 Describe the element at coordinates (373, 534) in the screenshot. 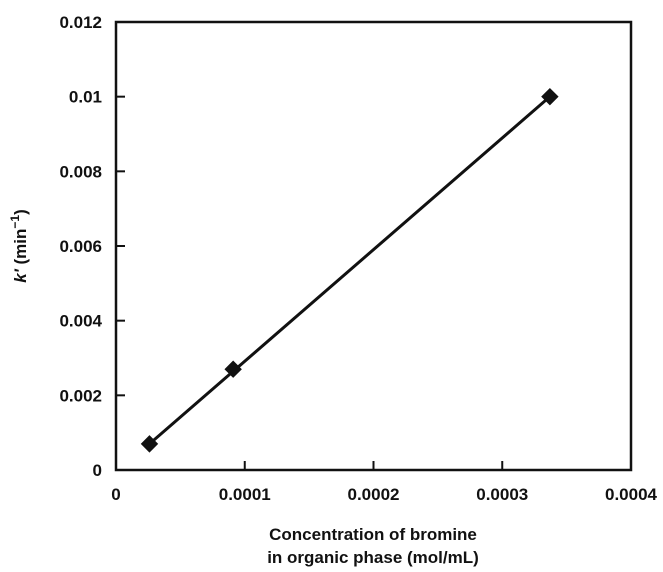

I see `x-axis-title-line-1: Concentration of bromine` at that location.